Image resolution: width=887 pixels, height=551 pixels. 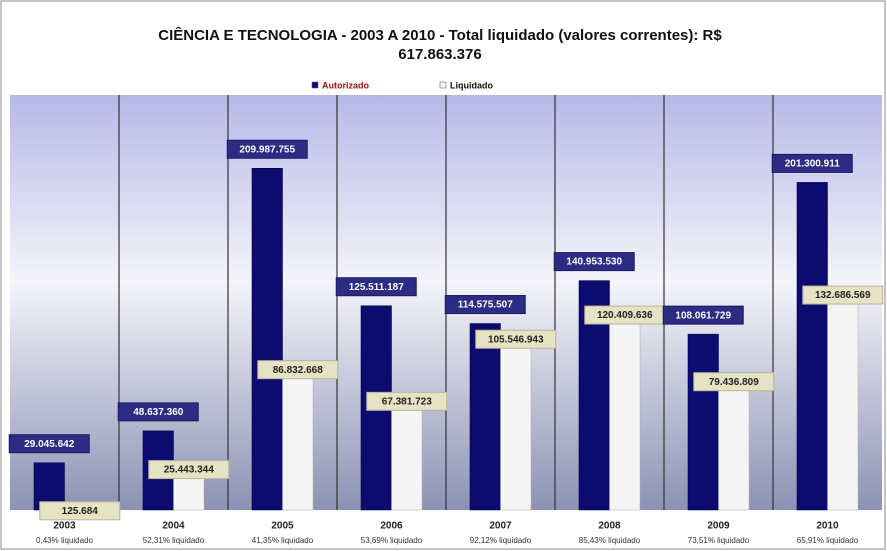 What do you see at coordinates (827, 526) in the screenshot?
I see `x-tick-label: 2010` at bounding box center [827, 526].